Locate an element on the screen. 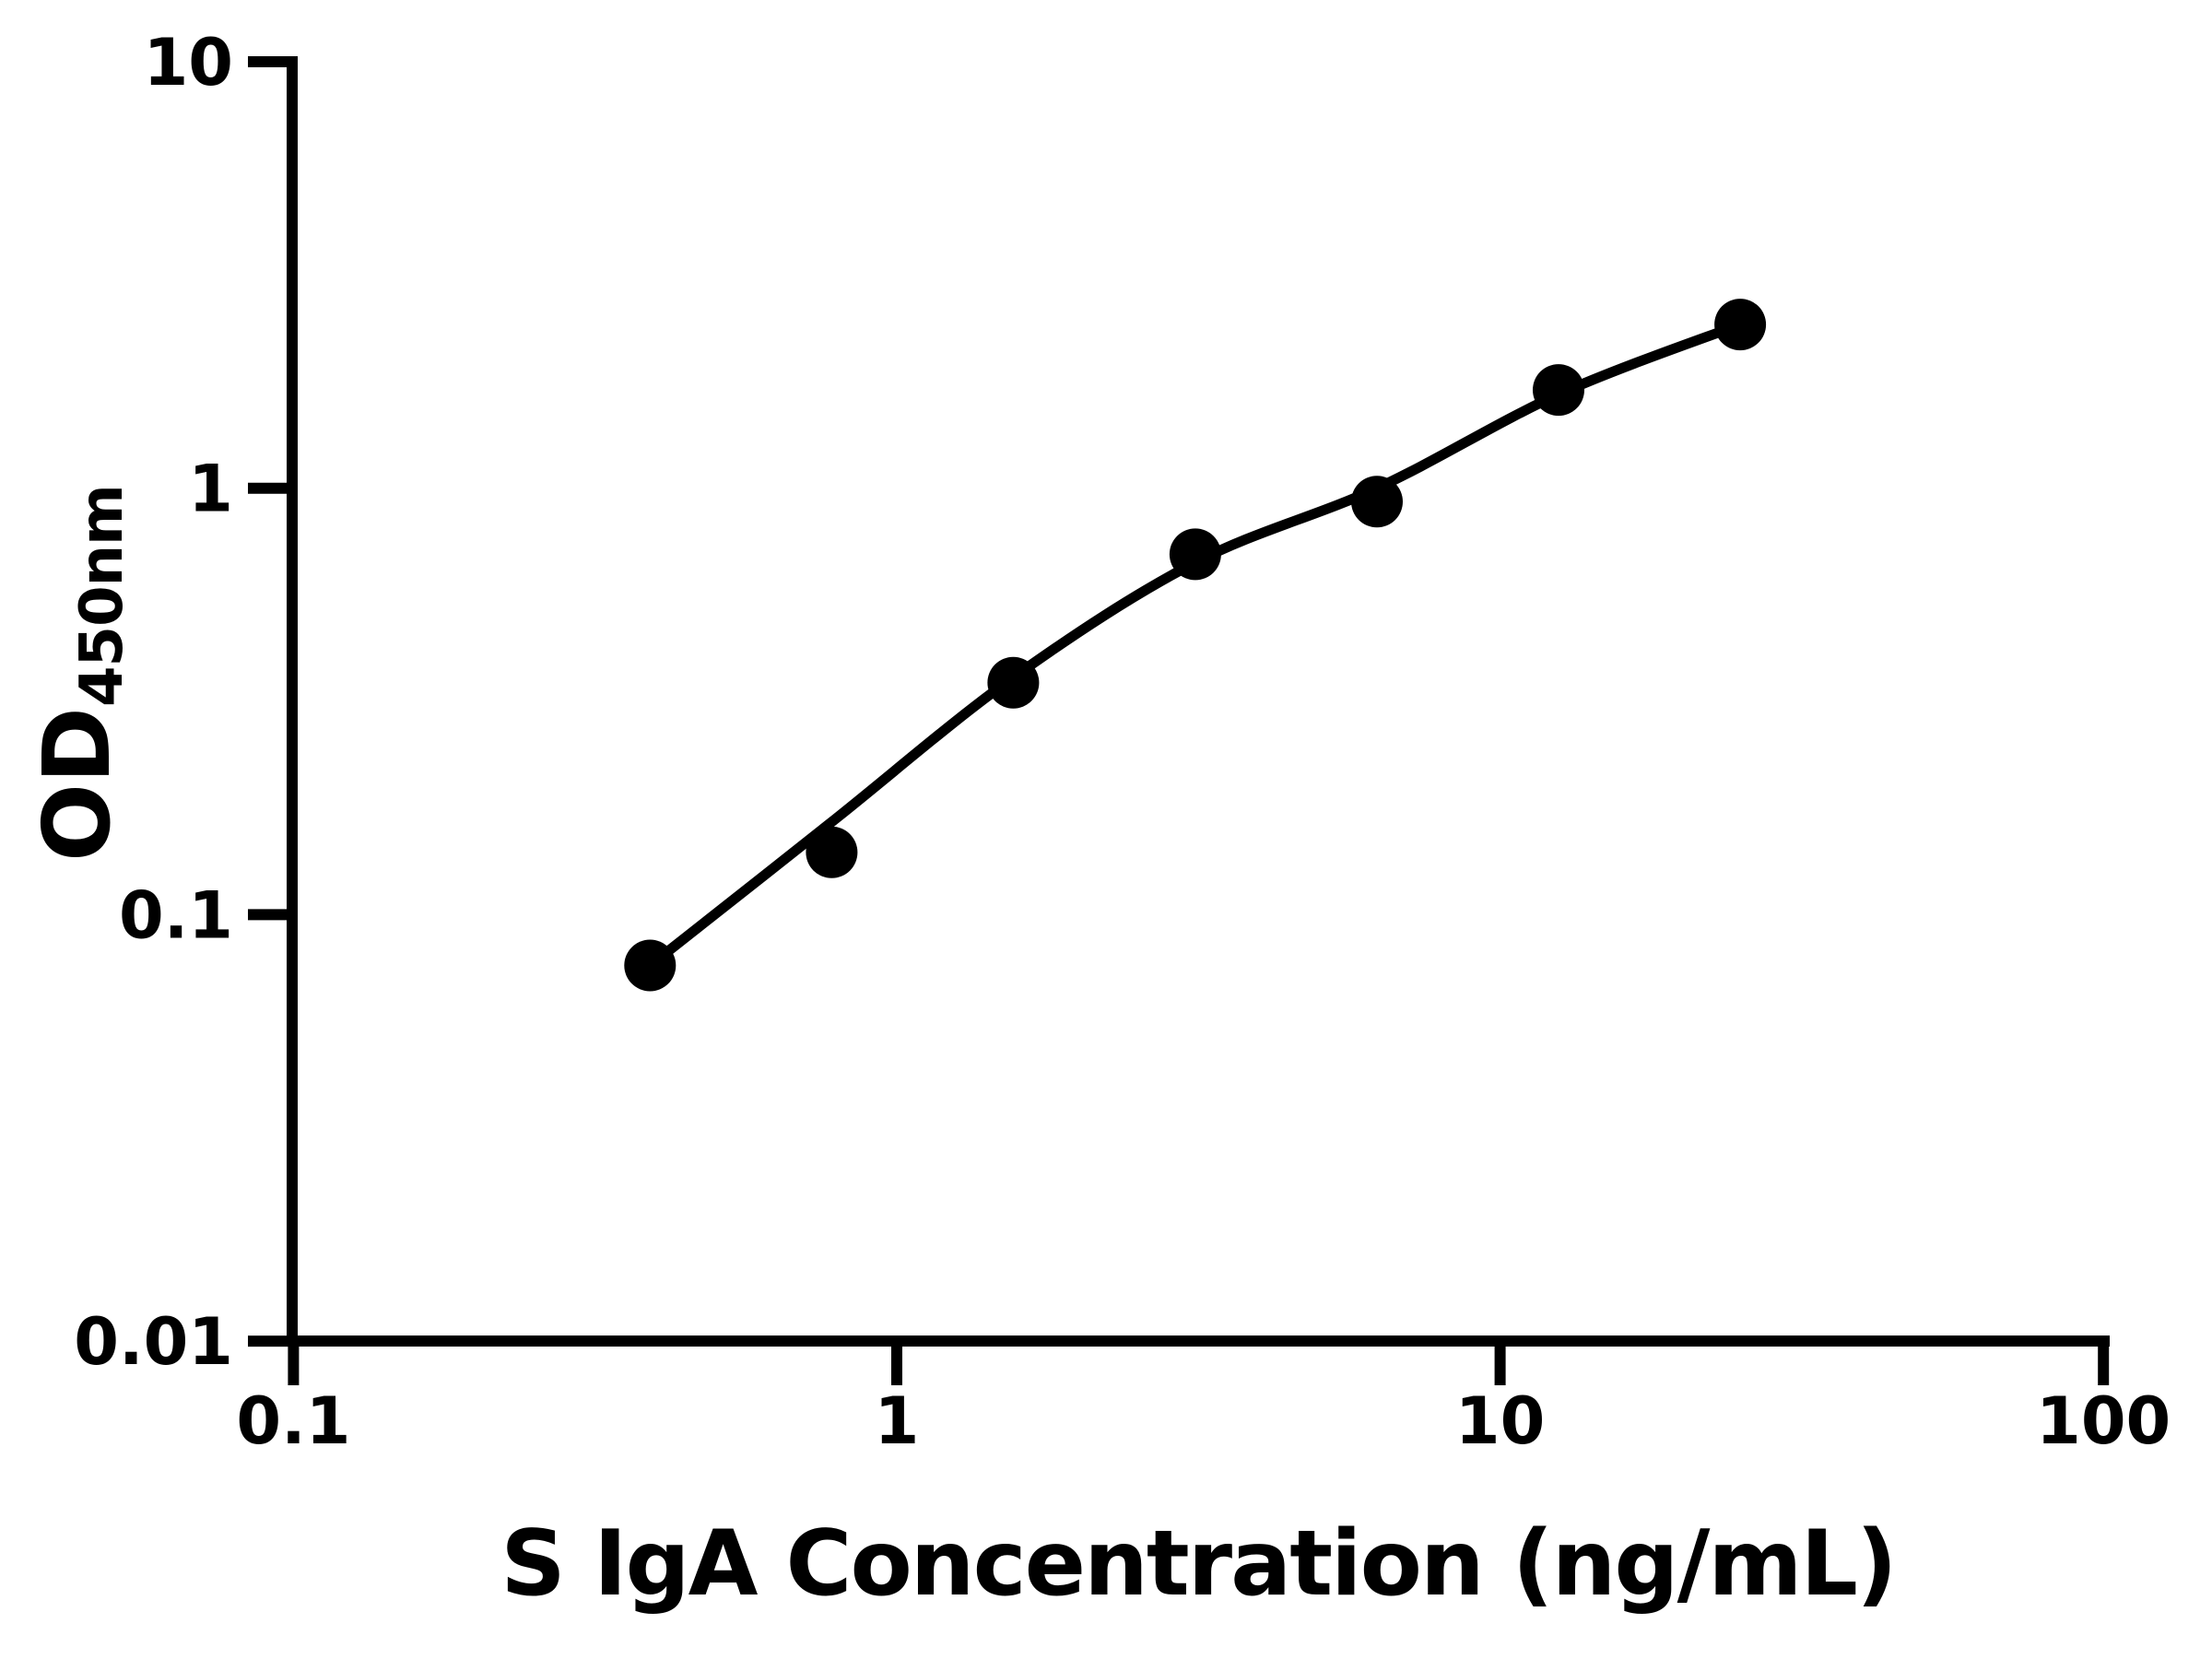 The image size is (2212, 1659). x-tick-label: 1 is located at coordinates (897, 1421).